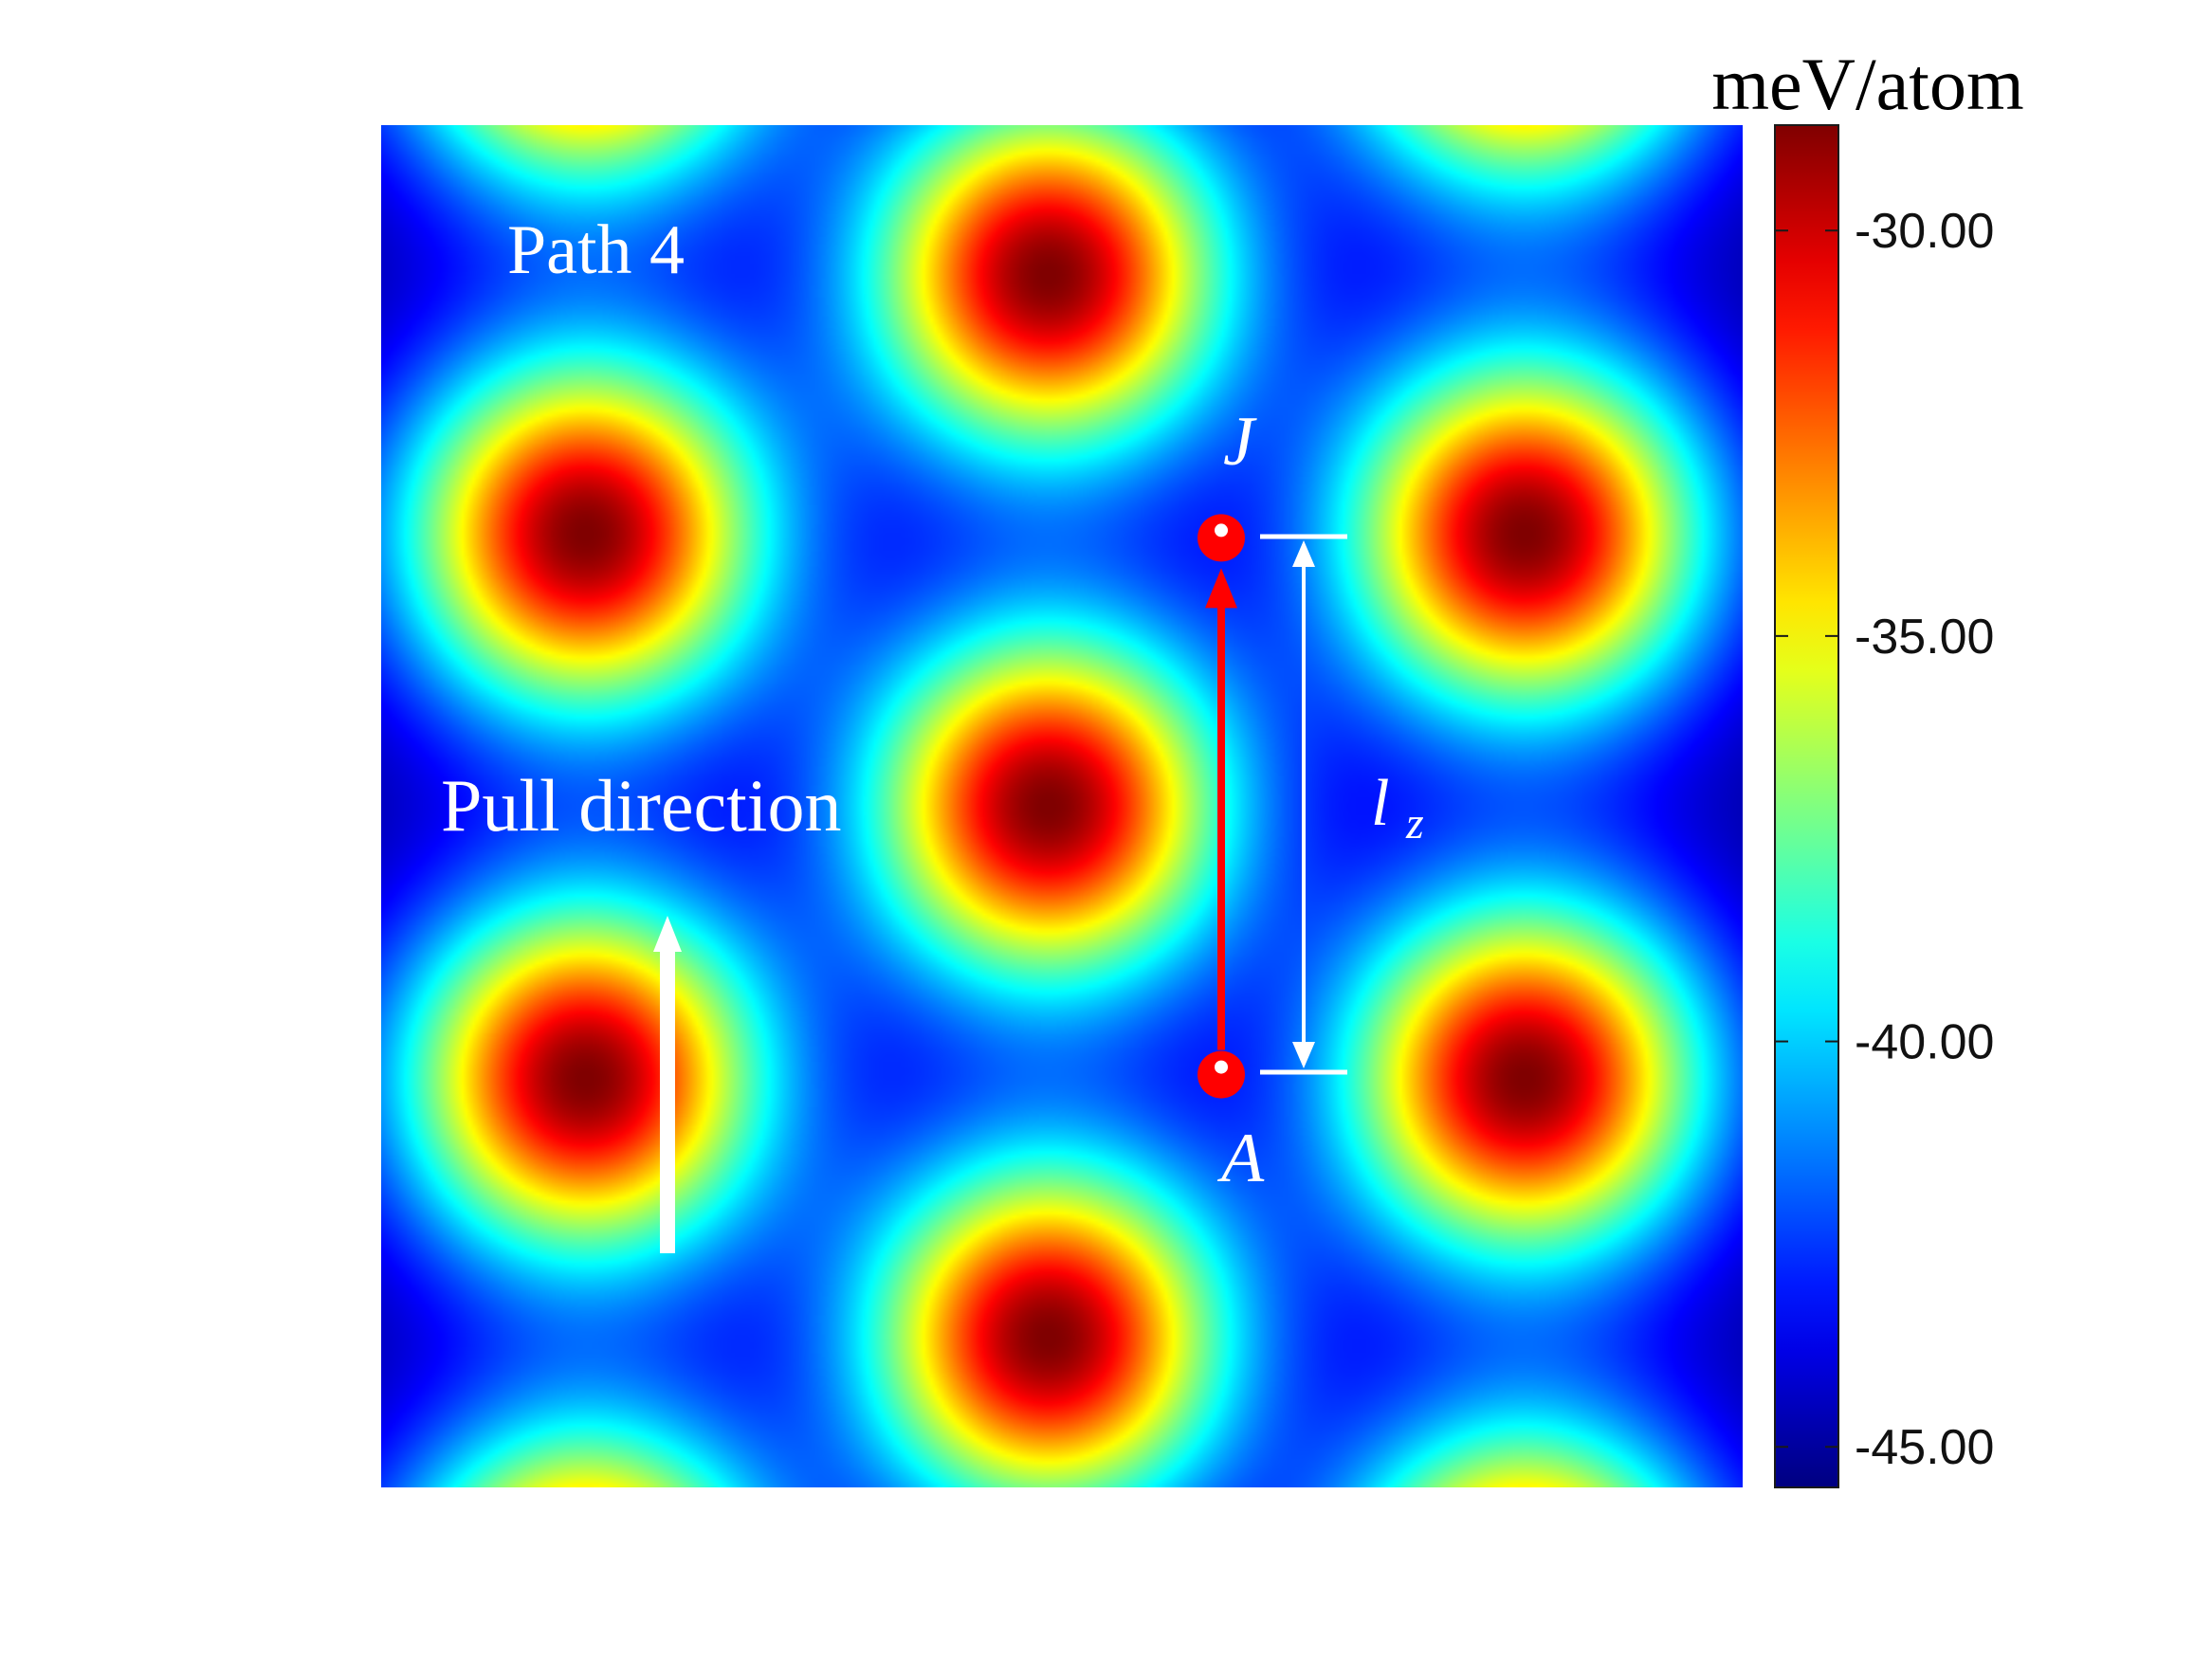 The image size is (2212, 1659). I want to click on colorbar-tick-label: -45.00, so click(1924, 1447).